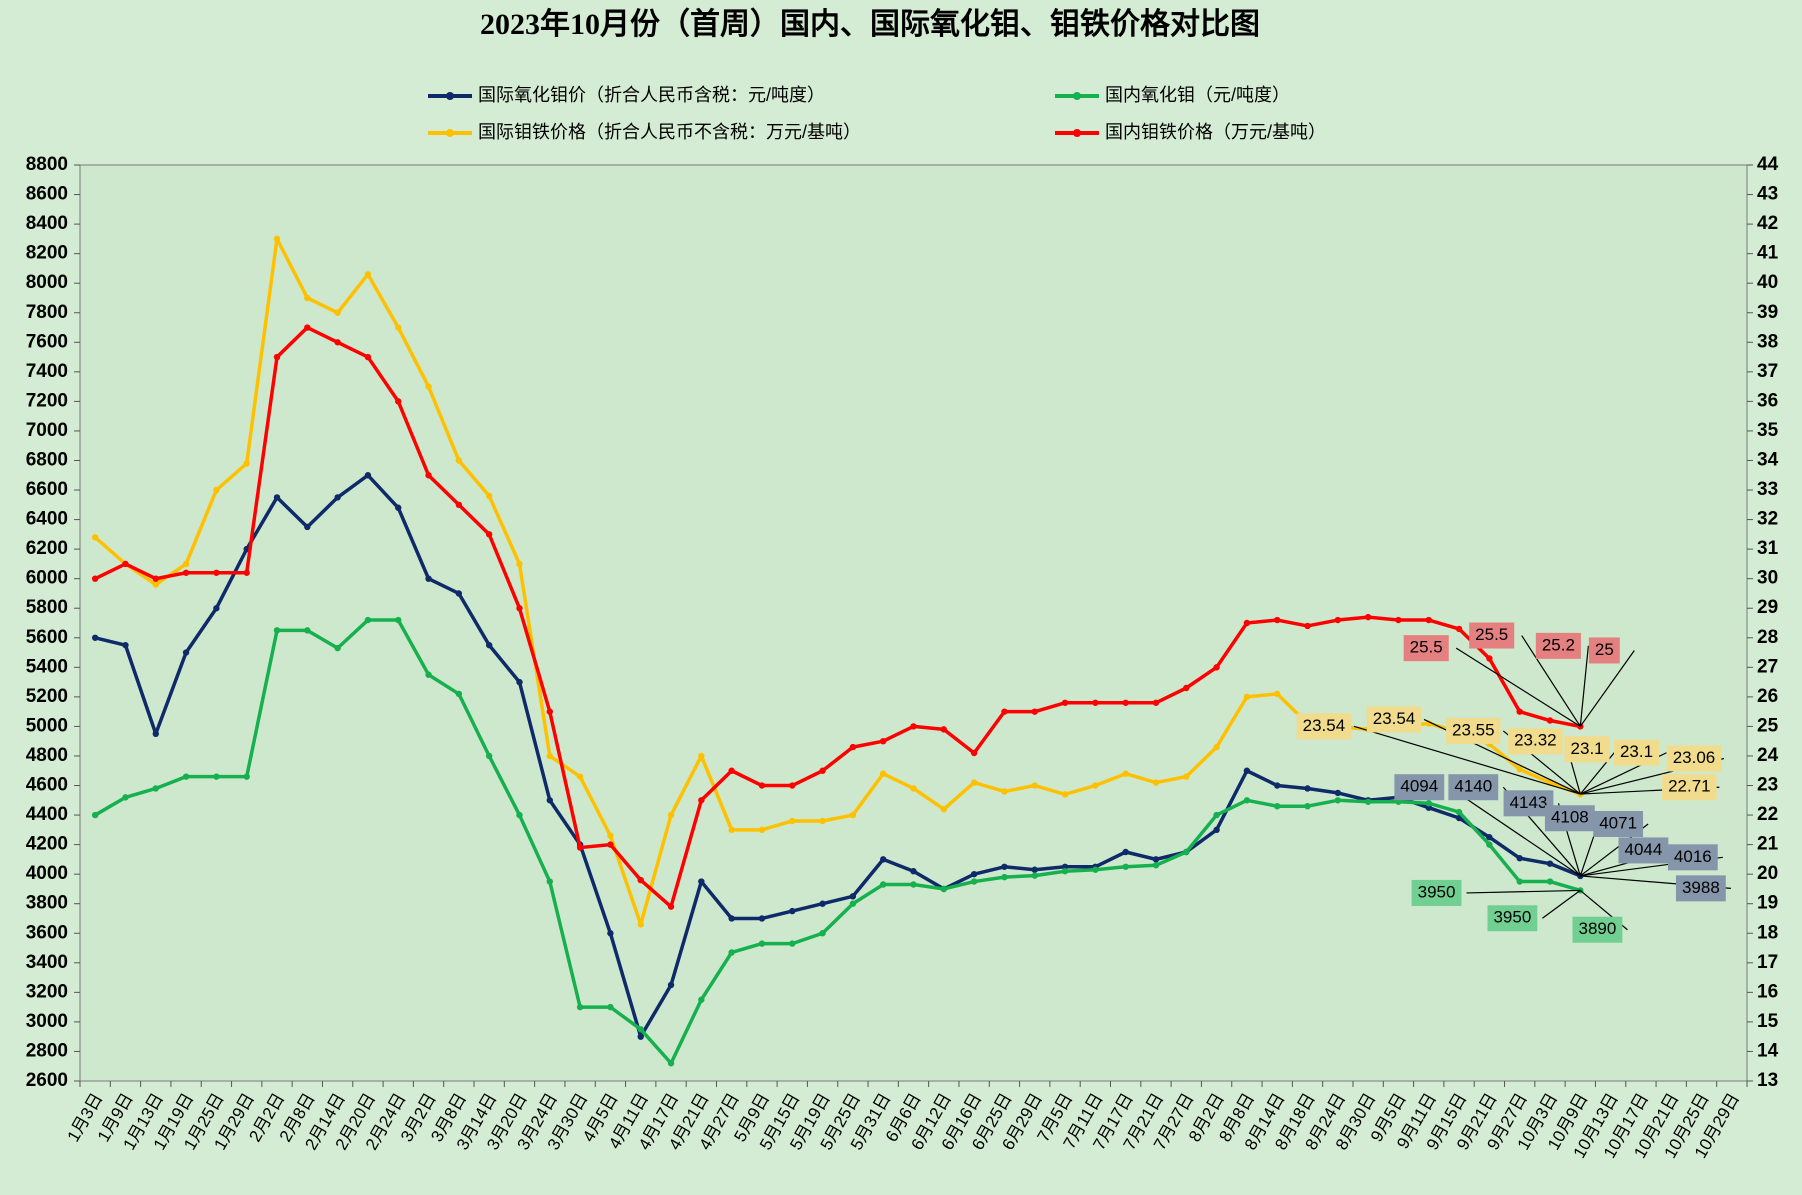 Image resolution: width=1802 pixels, height=1195 pixels. I want to click on y2-tick-label: 37, so click(1767, 371).